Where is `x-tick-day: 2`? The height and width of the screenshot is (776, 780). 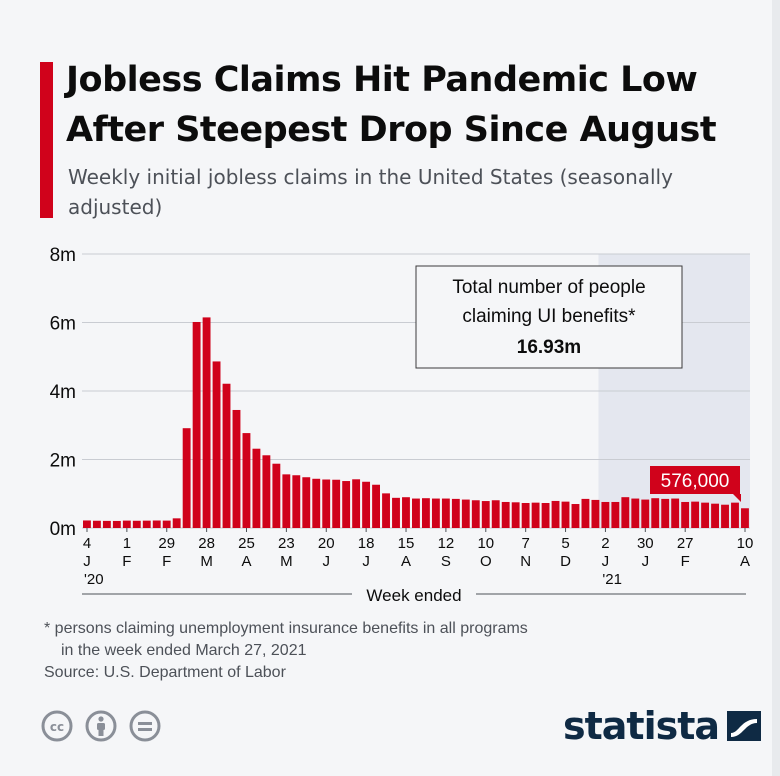 x-tick-day: 2 is located at coordinates (605, 543).